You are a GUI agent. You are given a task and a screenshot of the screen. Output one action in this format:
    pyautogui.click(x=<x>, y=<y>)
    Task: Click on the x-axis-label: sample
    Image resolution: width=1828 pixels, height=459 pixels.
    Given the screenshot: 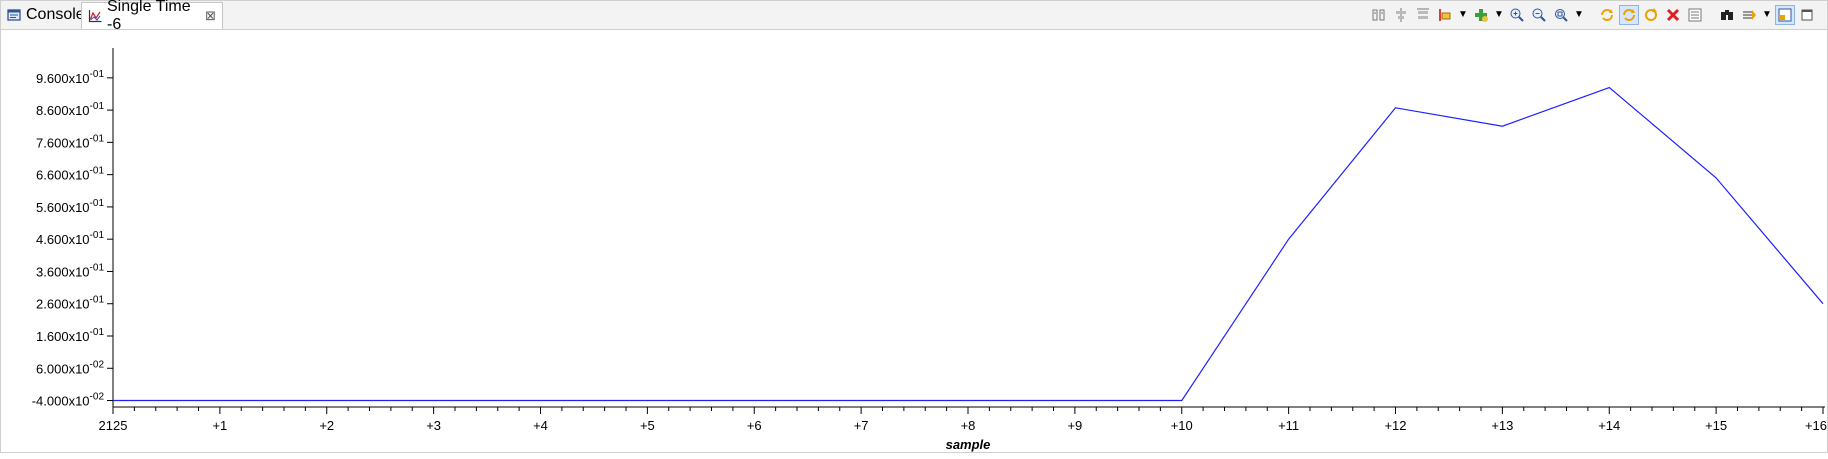 What is the action you would take?
    pyautogui.click(x=968, y=444)
    